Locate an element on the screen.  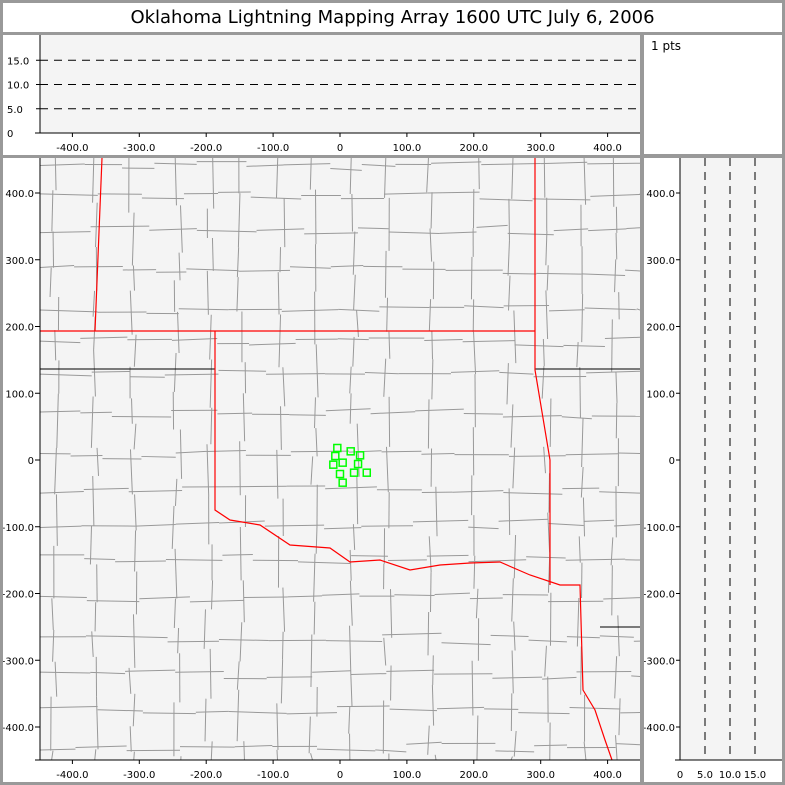
x-tick-label: 100.0 is located at coordinates (407, 775).